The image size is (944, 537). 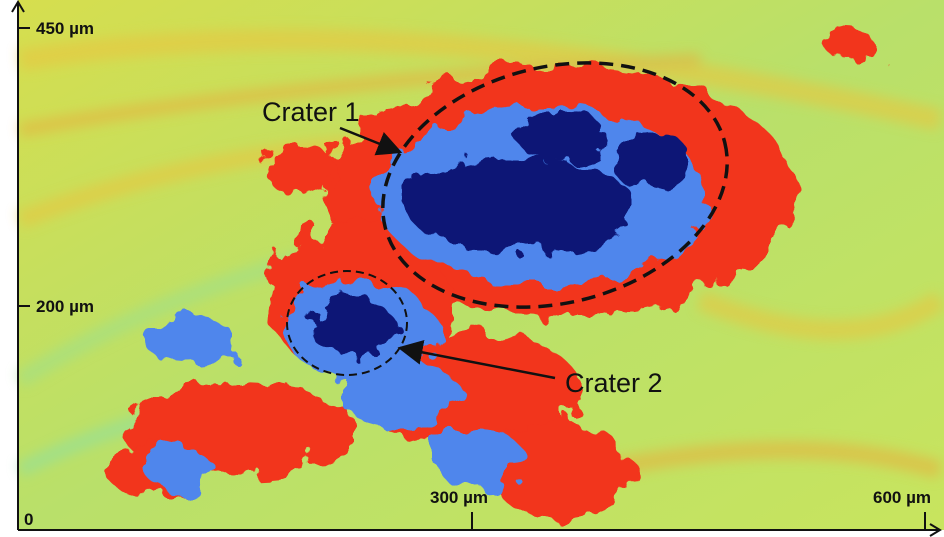 I want to click on axis-label: 600 µm, so click(x=902, y=497).